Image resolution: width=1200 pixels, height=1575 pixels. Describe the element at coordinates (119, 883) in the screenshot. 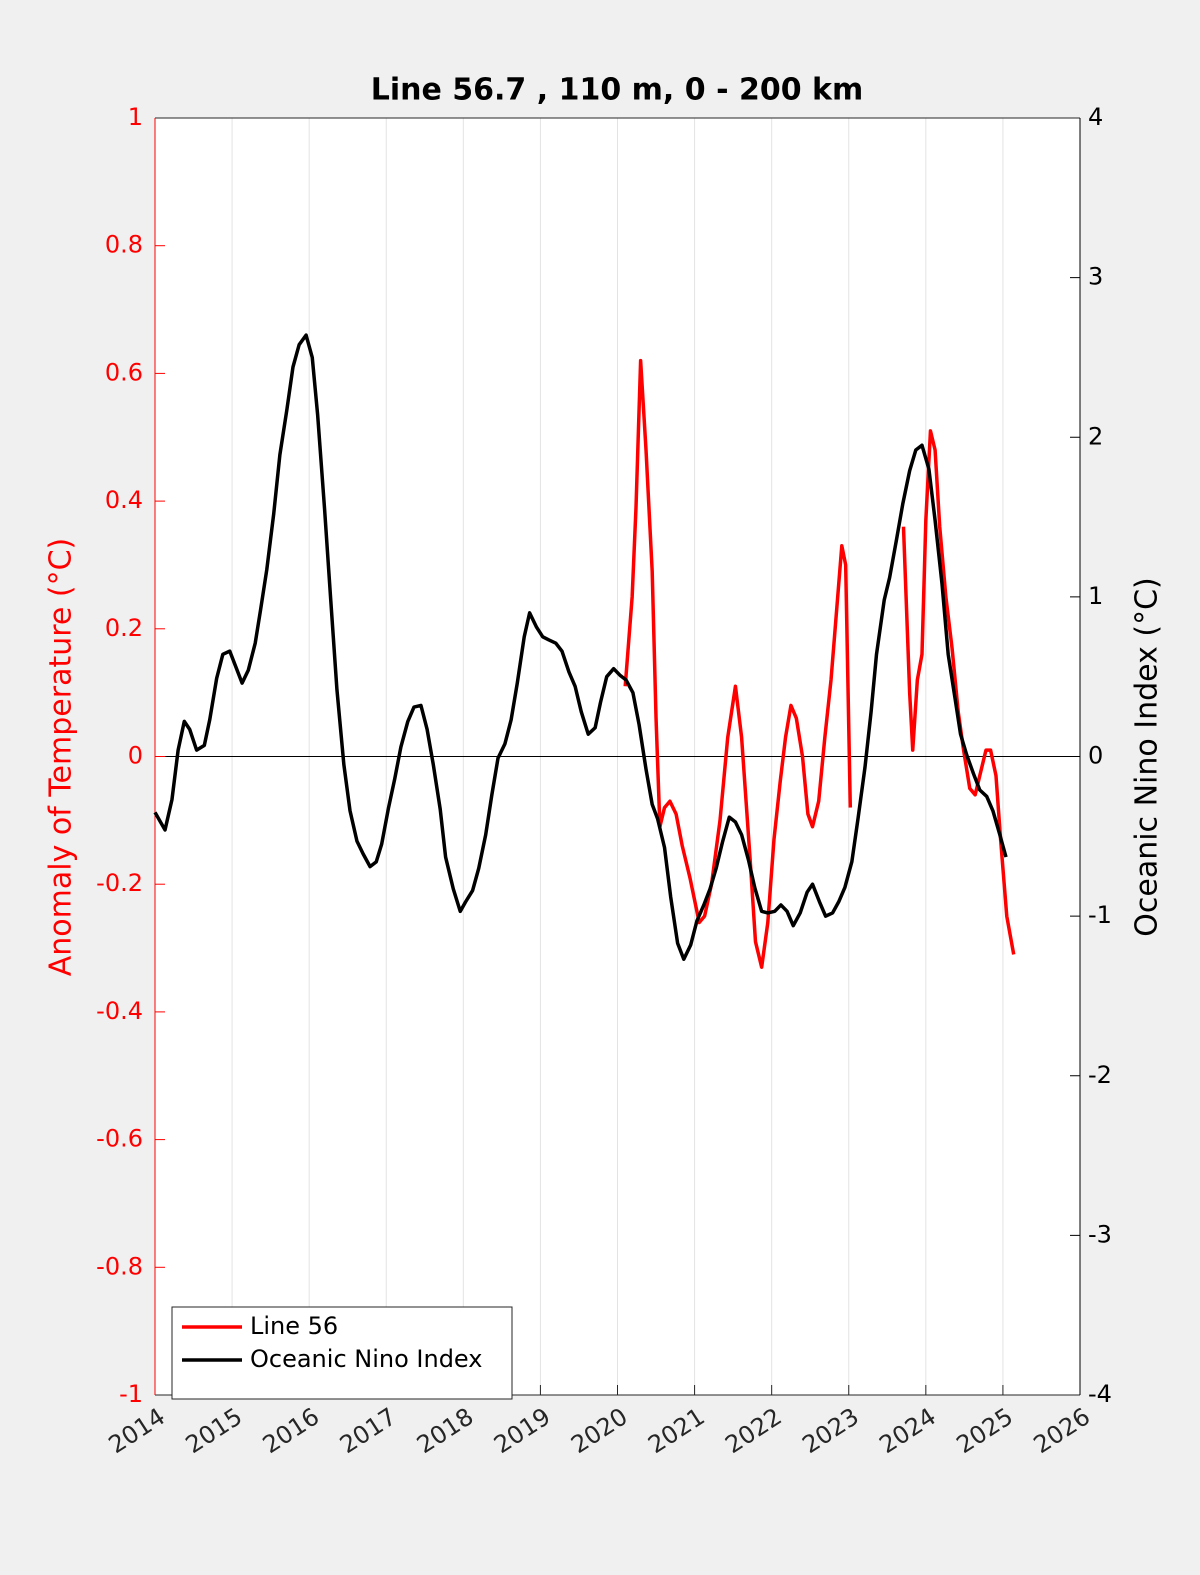

I see `y-tick-label: -0.2` at that location.